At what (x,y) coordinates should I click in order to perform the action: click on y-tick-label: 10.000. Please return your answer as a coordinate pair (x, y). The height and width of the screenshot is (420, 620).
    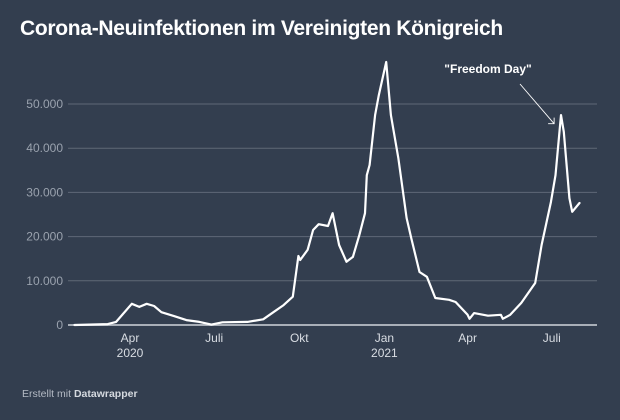
    Looking at the image, I should click on (44, 281).